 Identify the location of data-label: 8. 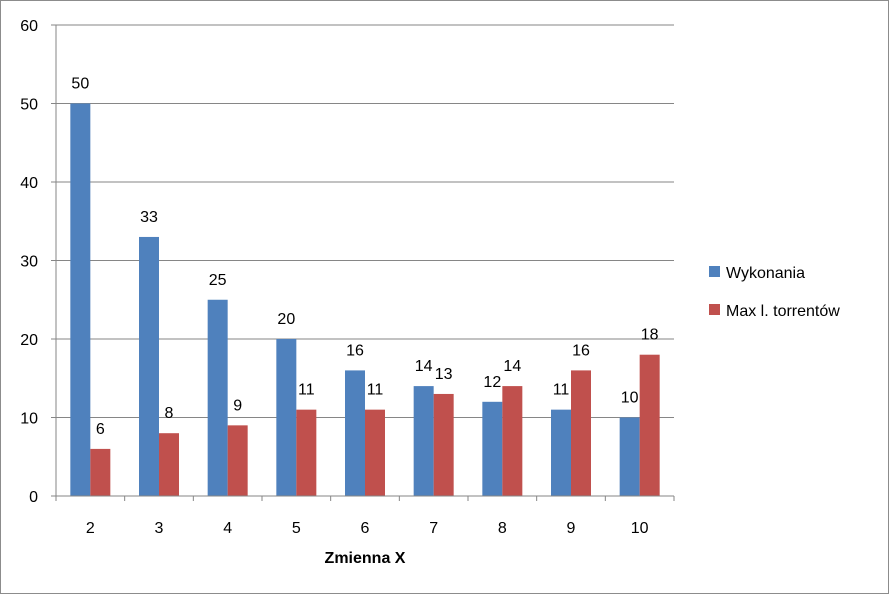
(169, 413).